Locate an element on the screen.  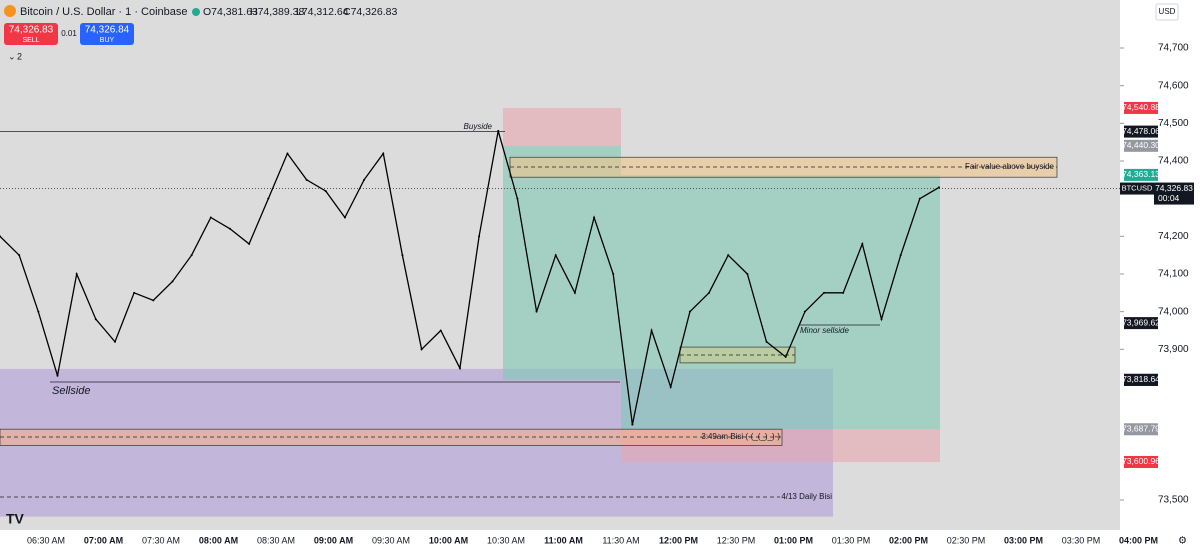
status-dot is located at coordinates (196, 12).